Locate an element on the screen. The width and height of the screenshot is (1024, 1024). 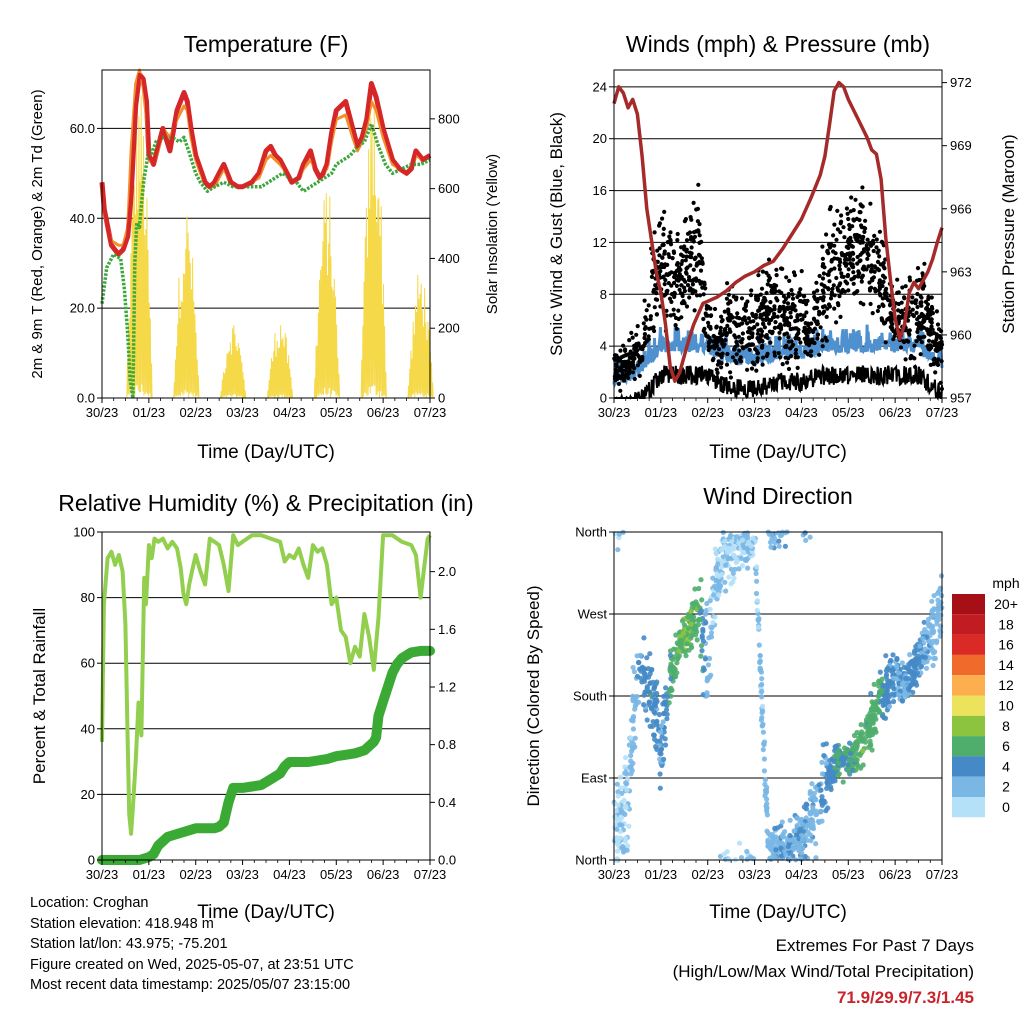
legend-label: 10 is located at coordinates (1006, 706).